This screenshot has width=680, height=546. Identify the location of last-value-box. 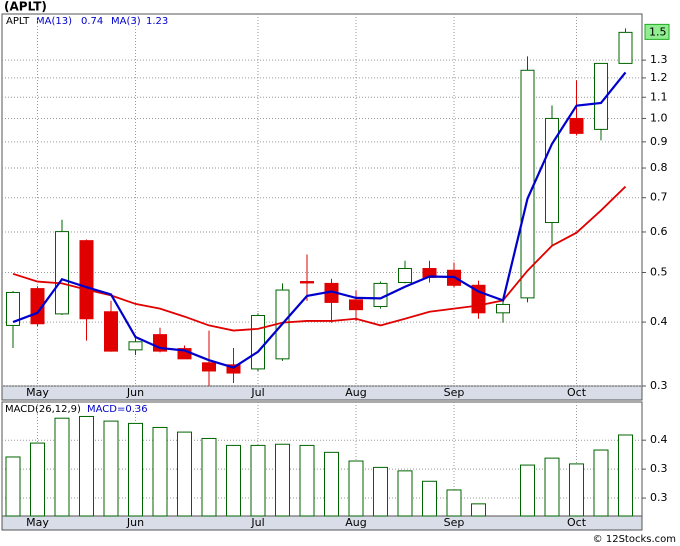
(657, 31).